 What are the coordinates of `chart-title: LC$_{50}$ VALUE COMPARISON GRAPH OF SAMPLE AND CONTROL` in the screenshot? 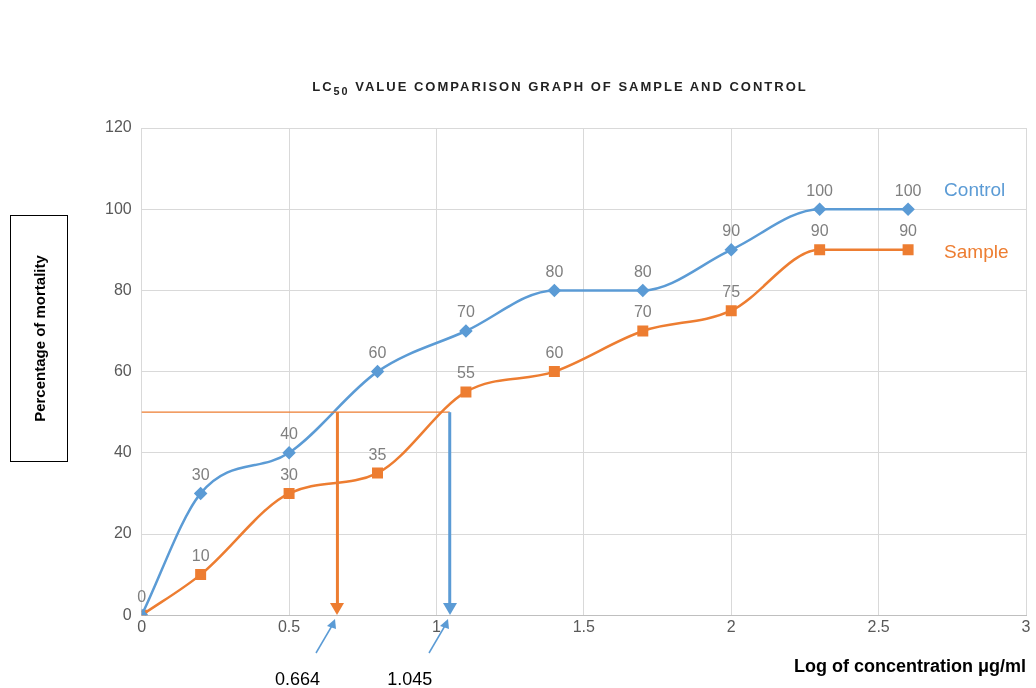 It's located at (560, 88).